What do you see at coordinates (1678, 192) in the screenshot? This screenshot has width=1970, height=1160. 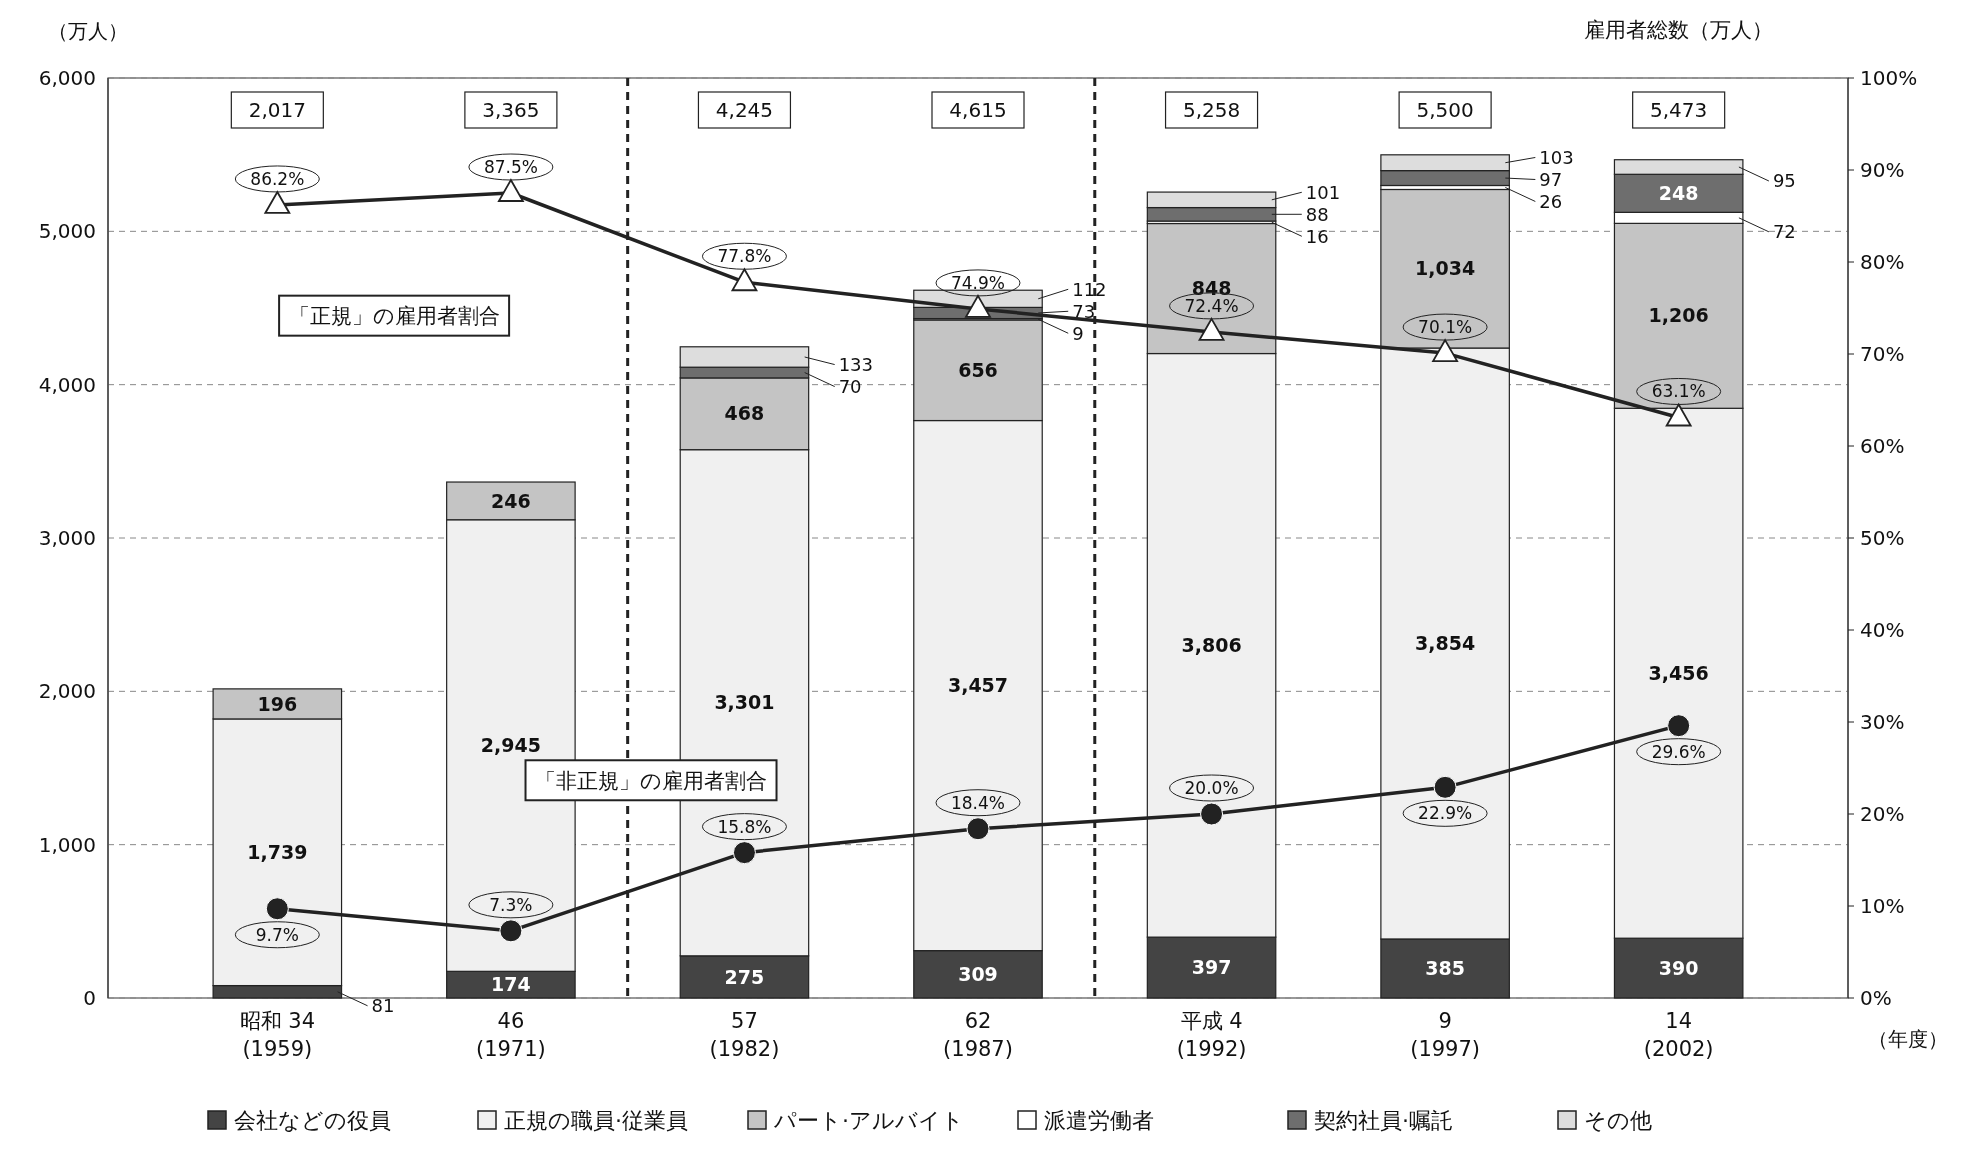 I see `data-label: 248` at bounding box center [1678, 192].